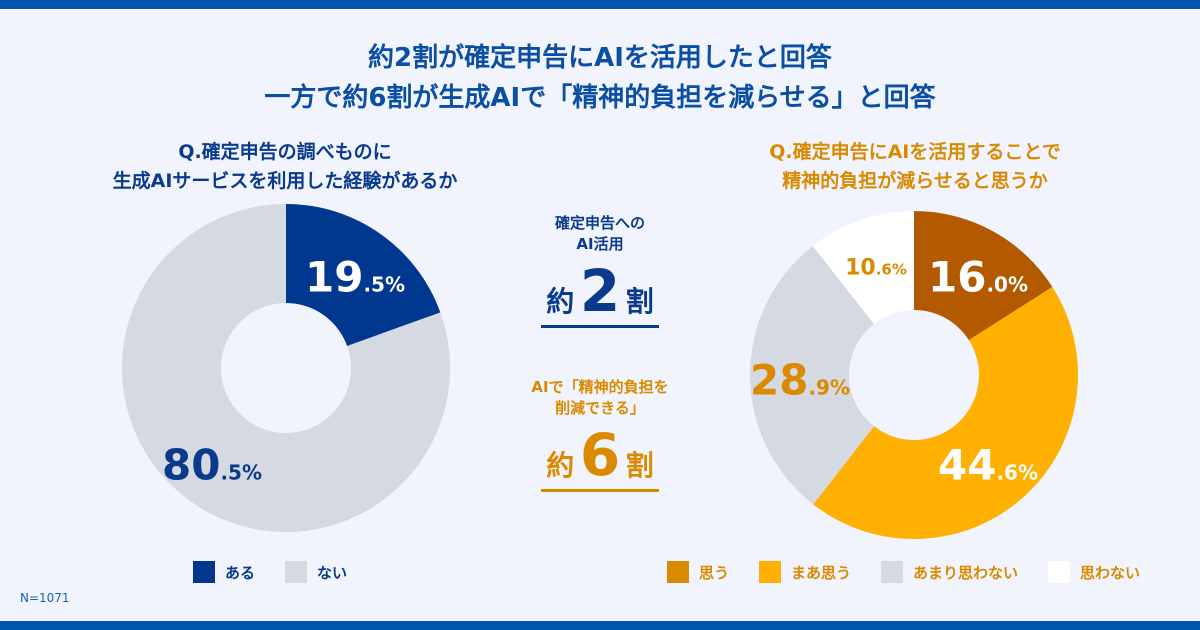 This screenshot has width=1200, height=630. I want to click on right-question-line-1: Q.確定申告にAIを活用することで, so click(915, 152).